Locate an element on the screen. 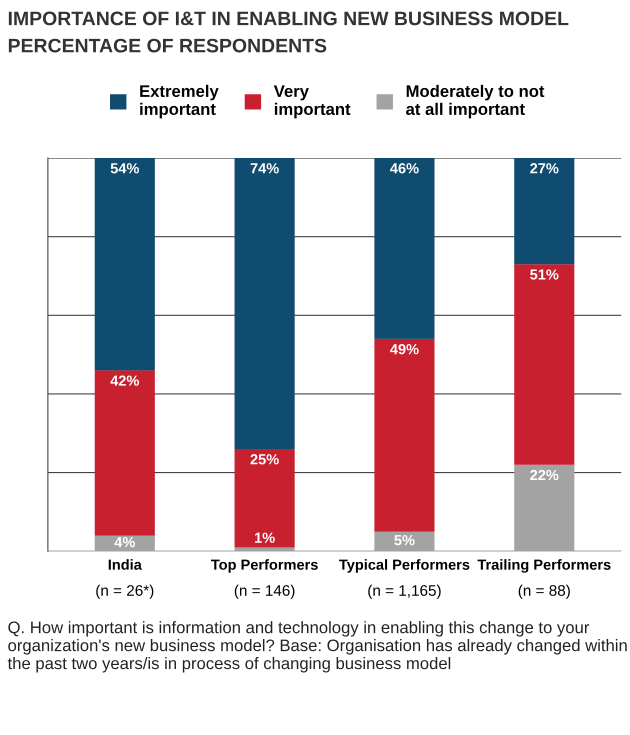  data-label: 4% is located at coordinates (124, 542).